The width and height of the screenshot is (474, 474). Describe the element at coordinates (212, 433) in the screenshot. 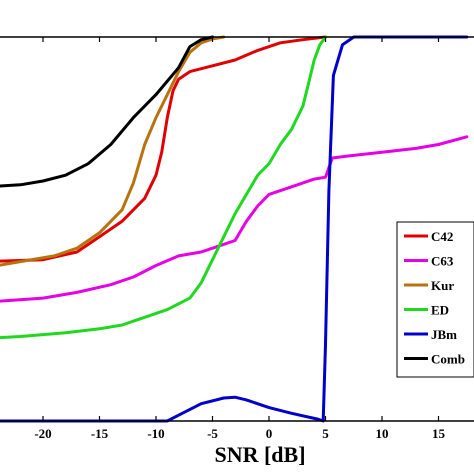

I see `x-tick-label: -5` at that location.